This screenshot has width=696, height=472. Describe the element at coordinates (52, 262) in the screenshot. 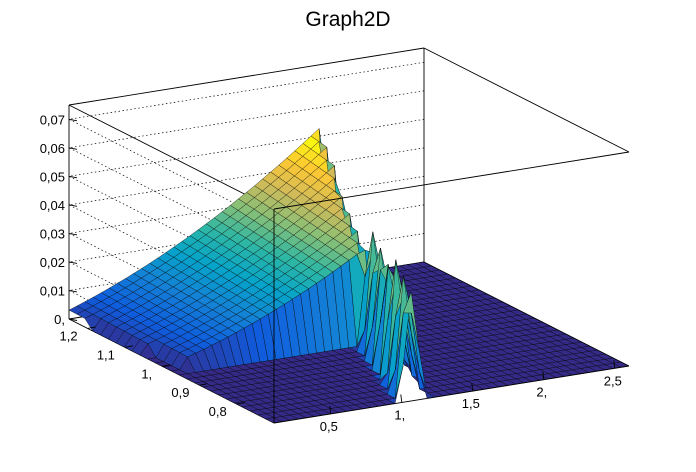

I see `z-tick-label: 0,02` at that location.